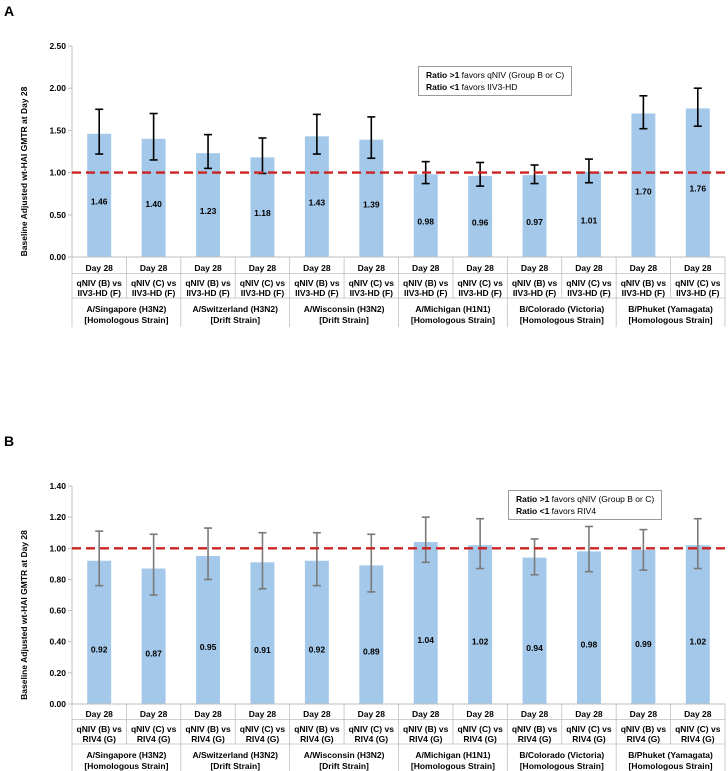 Image resolution: width=728 pixels, height=771 pixels. Describe the element at coordinates (480, 222) in the screenshot. I see `data-label: 0.96` at that location.